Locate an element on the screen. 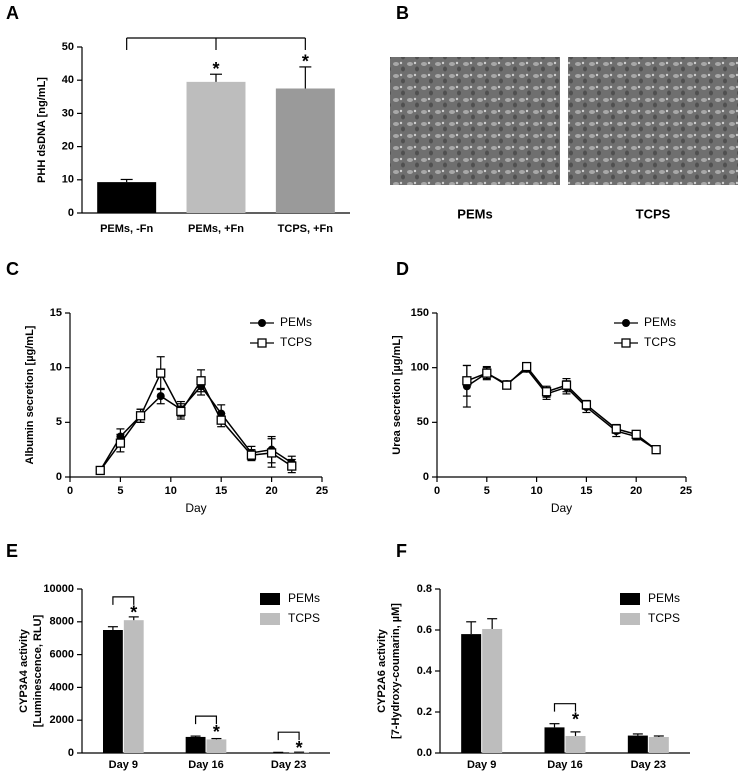  panel-label: C is located at coordinates (12, 269).